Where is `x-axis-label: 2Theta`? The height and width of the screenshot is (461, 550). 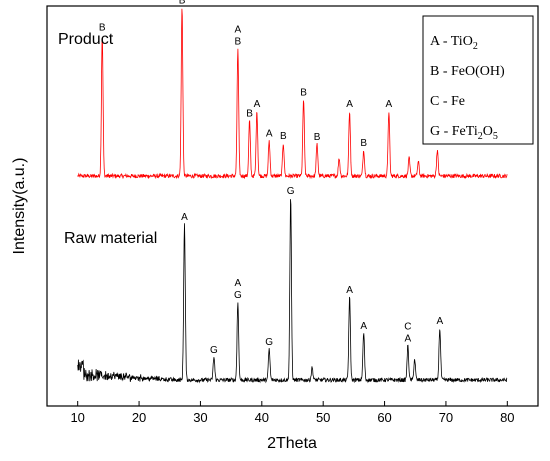 x-axis-label: 2Theta is located at coordinates (292, 443).